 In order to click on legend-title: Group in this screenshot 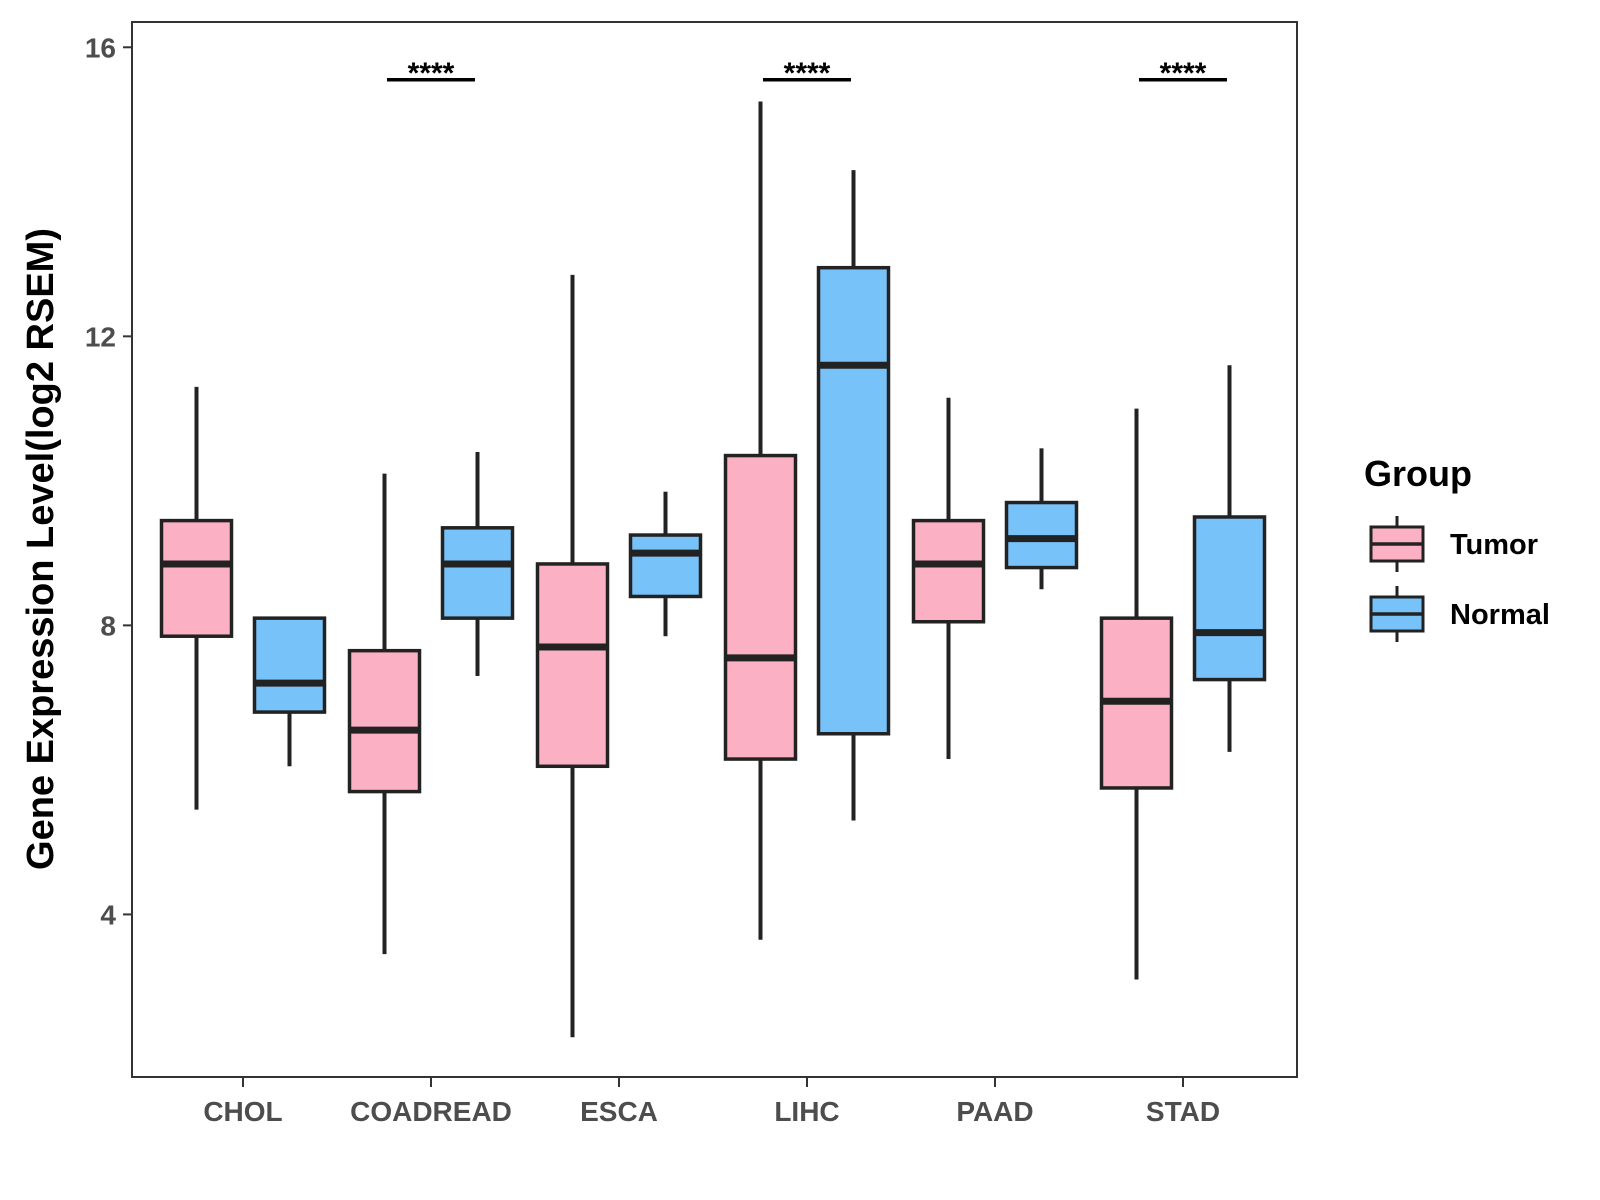, I will do `click(1418, 473)`.